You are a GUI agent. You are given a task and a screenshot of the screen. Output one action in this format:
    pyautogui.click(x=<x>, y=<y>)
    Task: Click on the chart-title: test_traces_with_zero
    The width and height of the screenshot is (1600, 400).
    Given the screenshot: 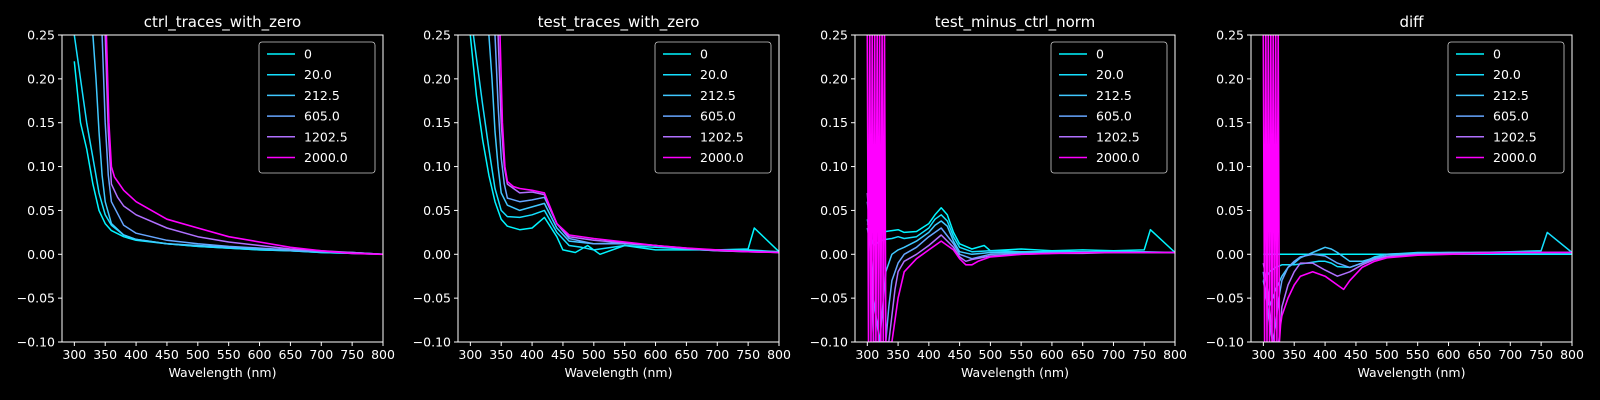 What is the action you would take?
    pyautogui.click(x=619, y=22)
    